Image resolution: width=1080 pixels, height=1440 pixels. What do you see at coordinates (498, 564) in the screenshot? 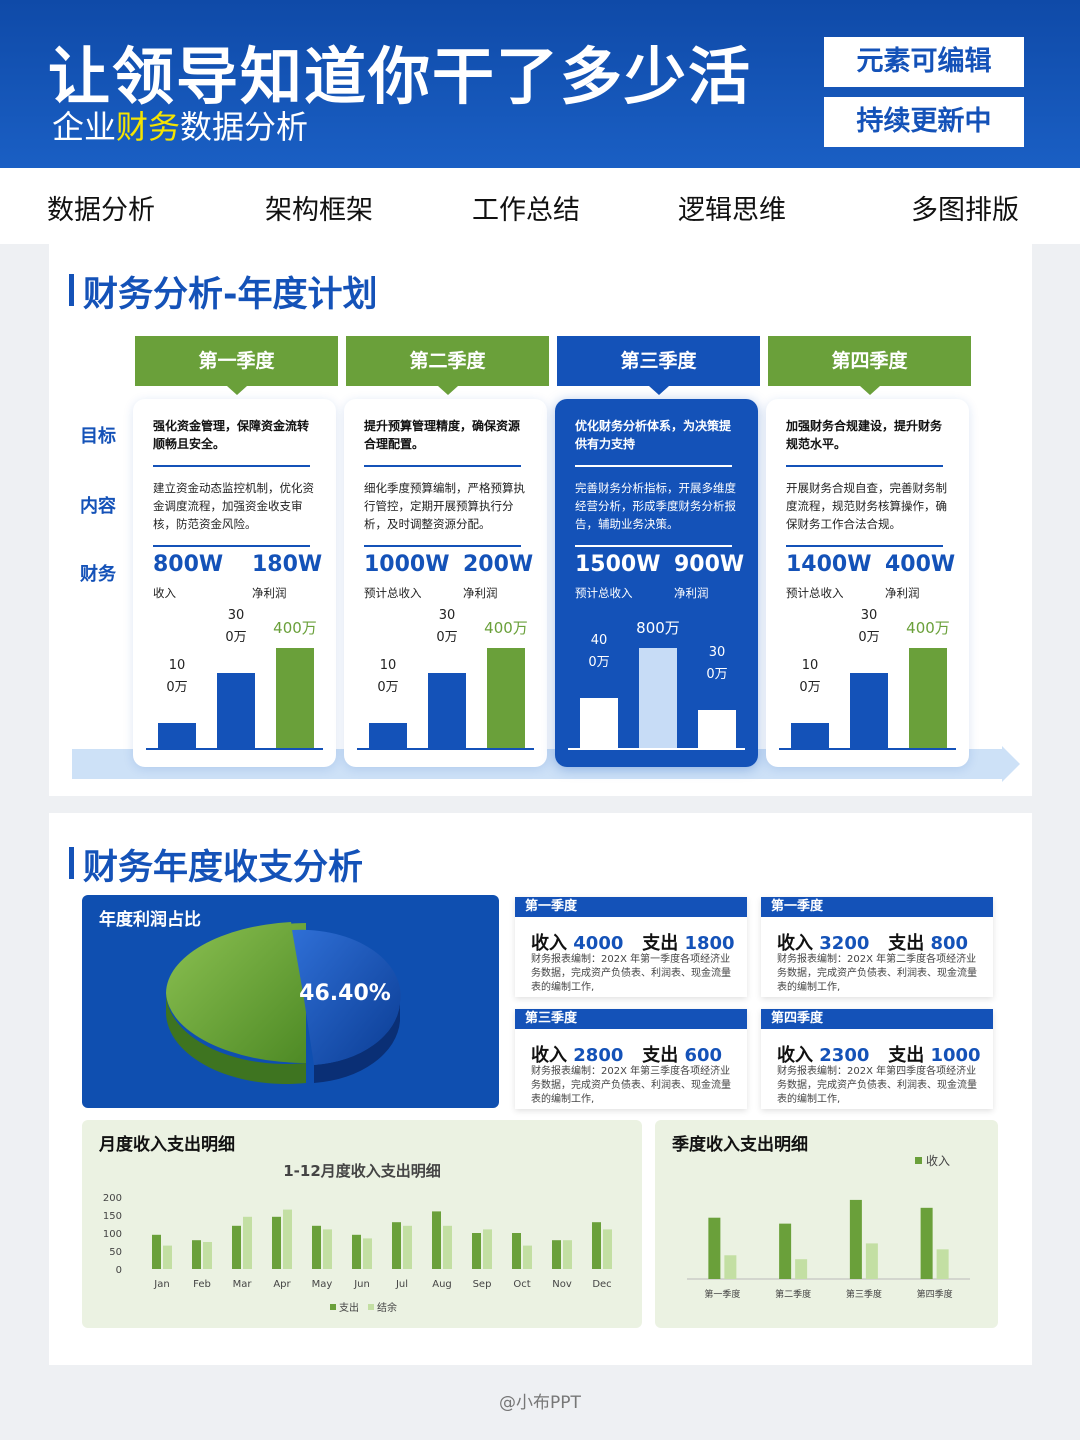
I see `quarter-profit: 200W` at bounding box center [498, 564].